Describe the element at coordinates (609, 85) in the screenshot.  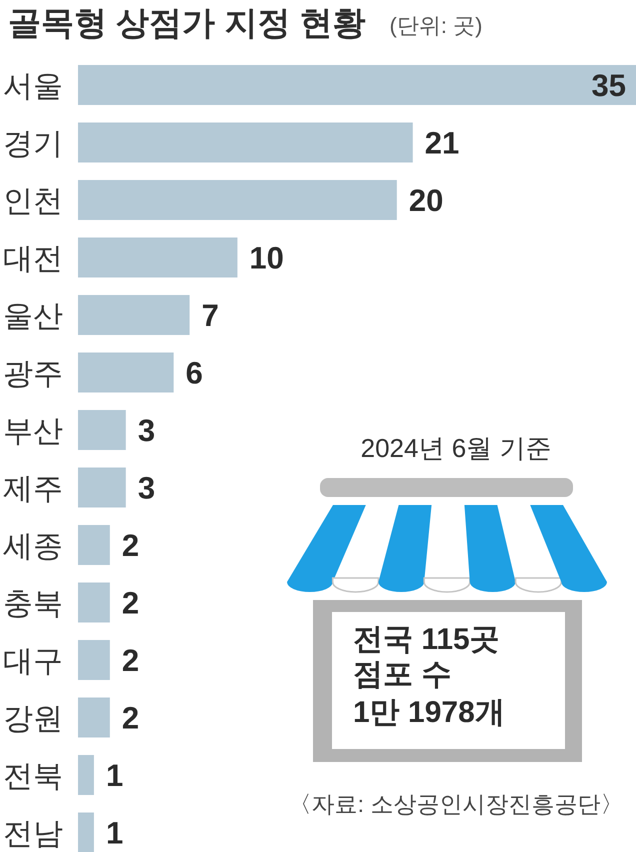
I see `data-label: 35` at that location.